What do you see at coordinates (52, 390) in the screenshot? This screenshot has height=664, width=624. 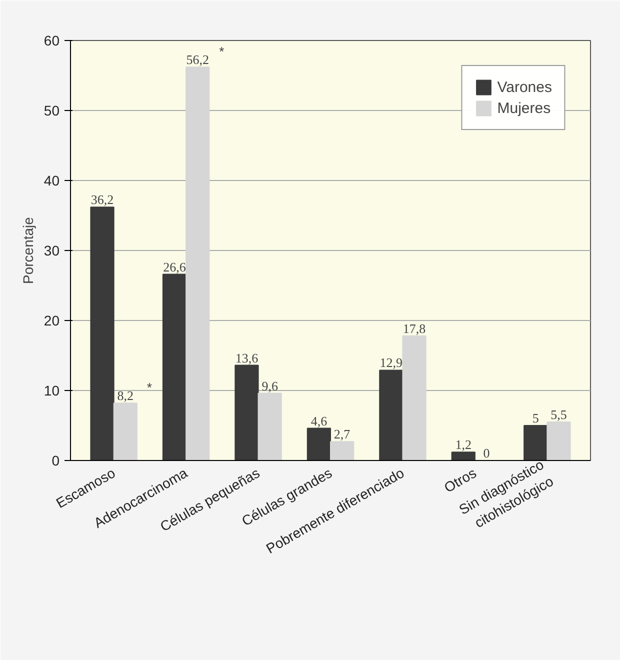 I see `y-tick-label: 10` at bounding box center [52, 390].